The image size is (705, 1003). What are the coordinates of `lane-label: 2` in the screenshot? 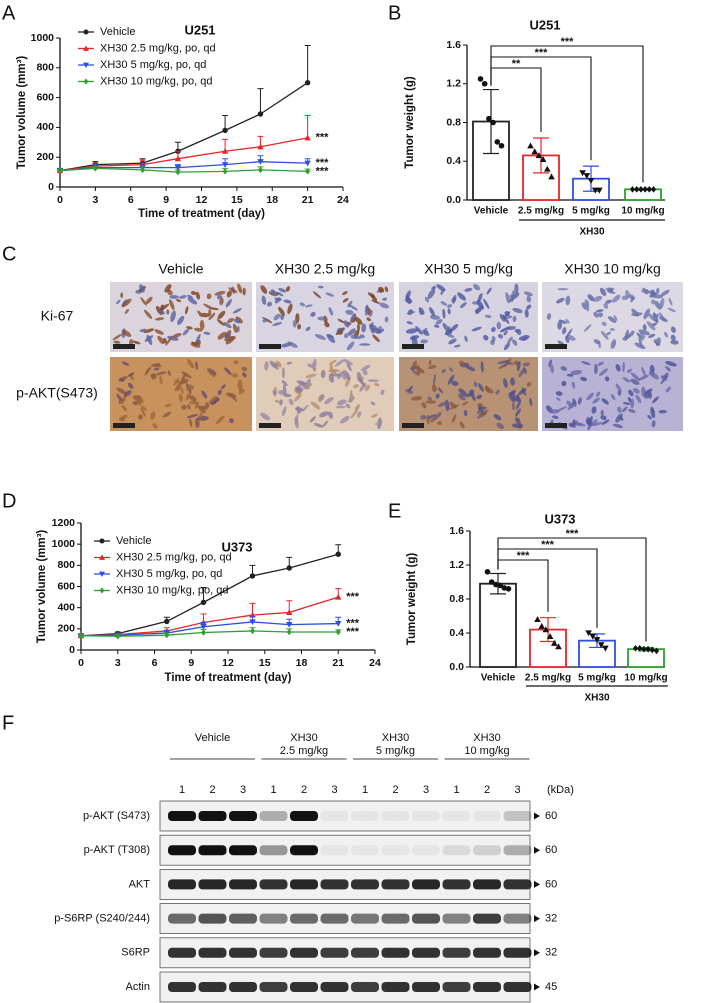 It's located at (487, 790).